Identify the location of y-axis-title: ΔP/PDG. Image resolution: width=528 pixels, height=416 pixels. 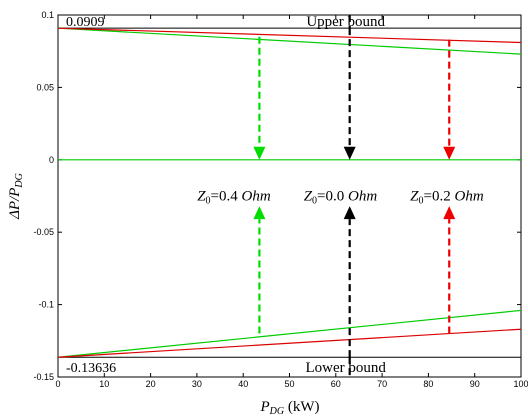
(16, 196).